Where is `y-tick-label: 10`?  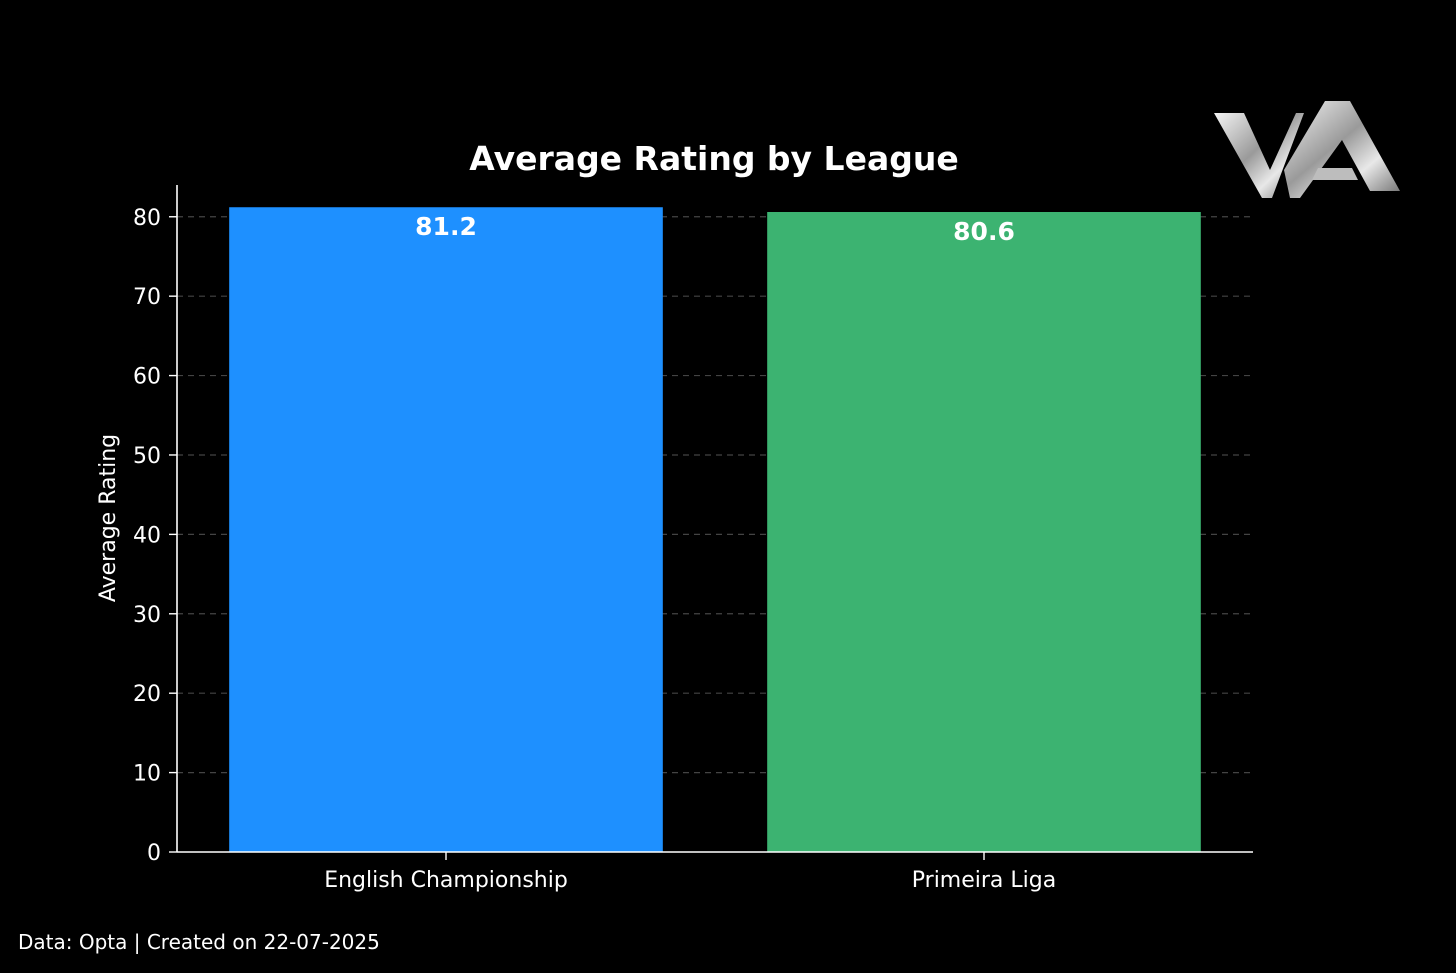 y-tick-label: 10 is located at coordinates (147, 774).